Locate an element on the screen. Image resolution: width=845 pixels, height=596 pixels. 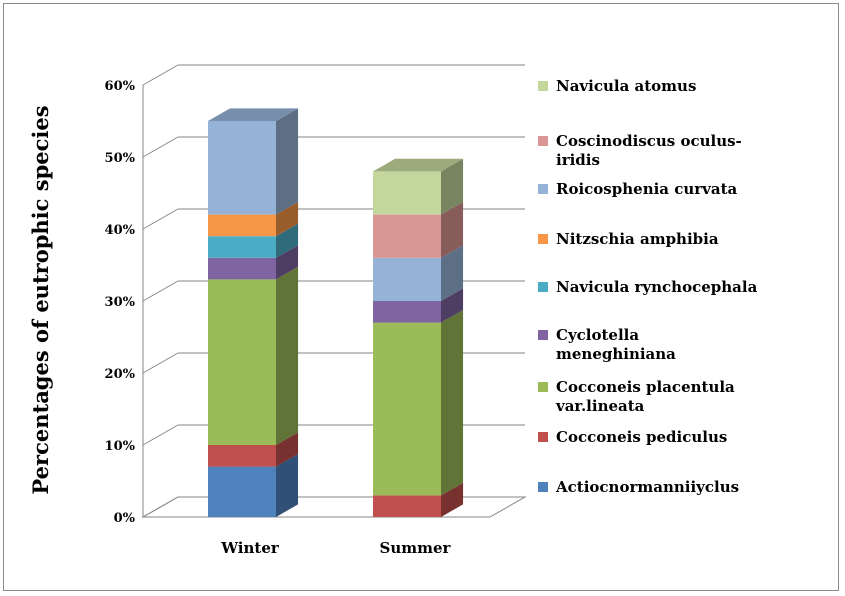
y-tick-label: 20% is located at coordinates (120, 374).